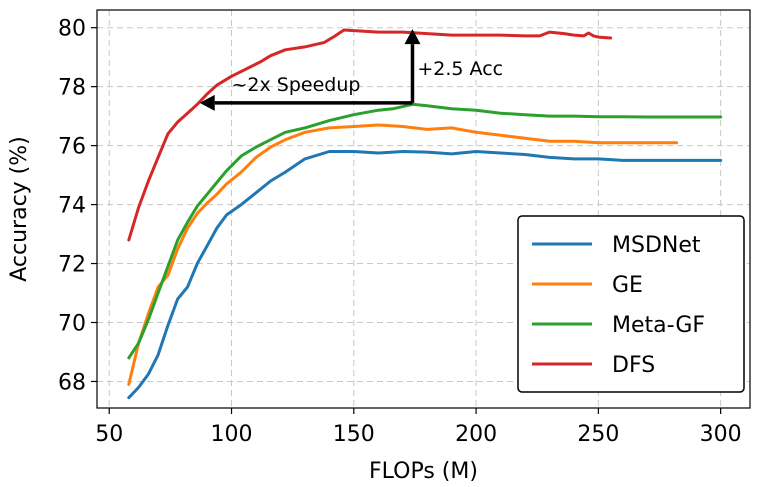 The width and height of the screenshot is (763, 487). What do you see at coordinates (19, 209) in the screenshot?
I see `y-axis-label: Accuracy (%)` at bounding box center [19, 209].